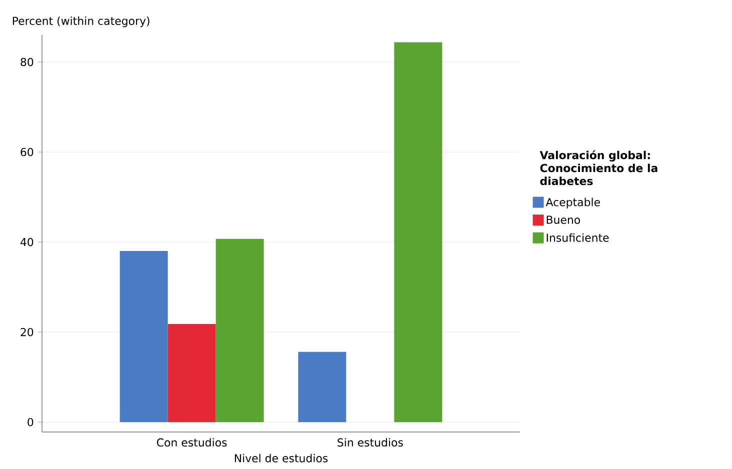 Image resolution: width=732 pixels, height=469 pixels. What do you see at coordinates (191, 442) in the screenshot?
I see `x-tick-label: Con estudios` at bounding box center [191, 442].